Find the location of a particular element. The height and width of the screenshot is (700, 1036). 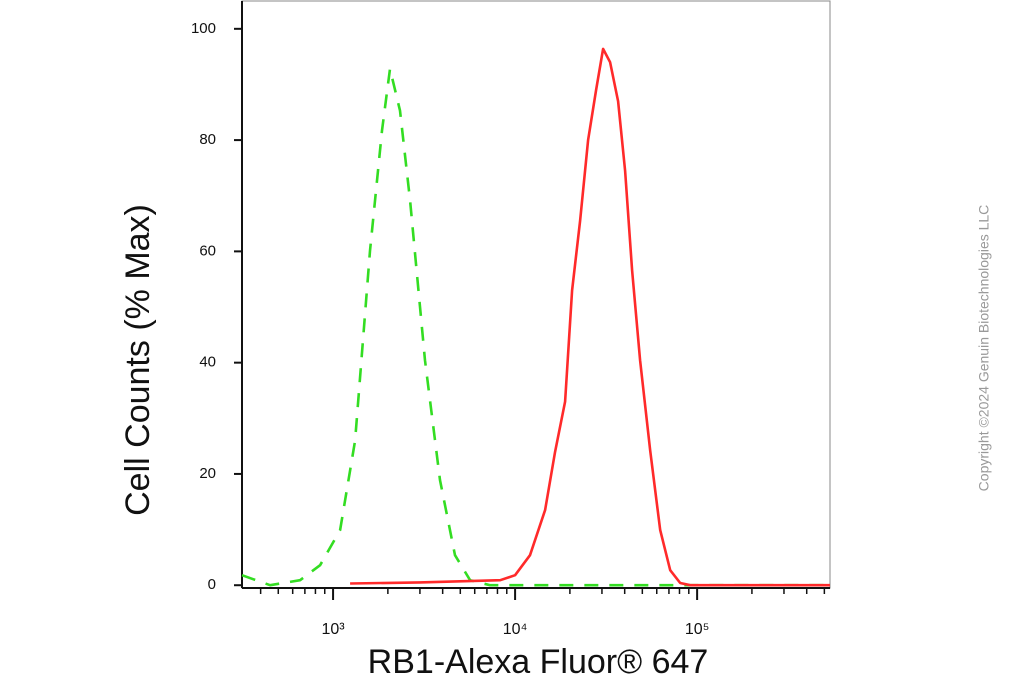

x-tick-label: 10⁵ is located at coordinates (697, 629).